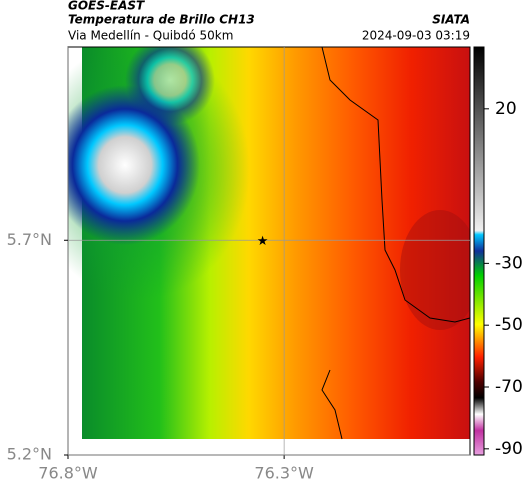  Describe the element at coordinates (416, 36) in the screenshot. I see `timestamp: 2024-09-03 03:19` at that location.